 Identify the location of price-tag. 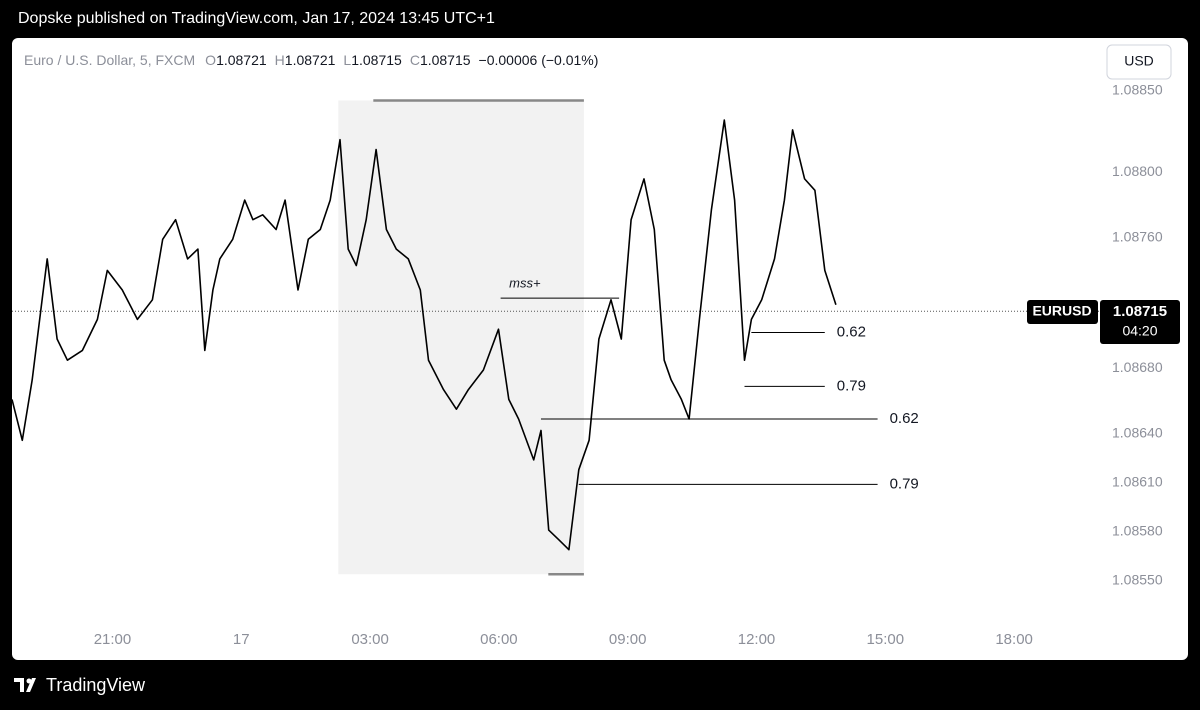
(1140, 322).